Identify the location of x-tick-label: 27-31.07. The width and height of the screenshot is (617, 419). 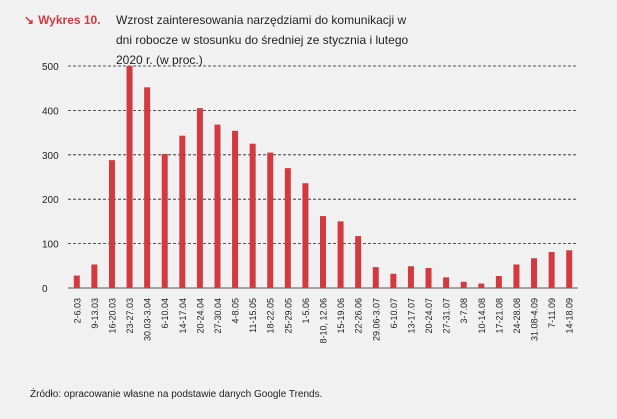
(447, 316).